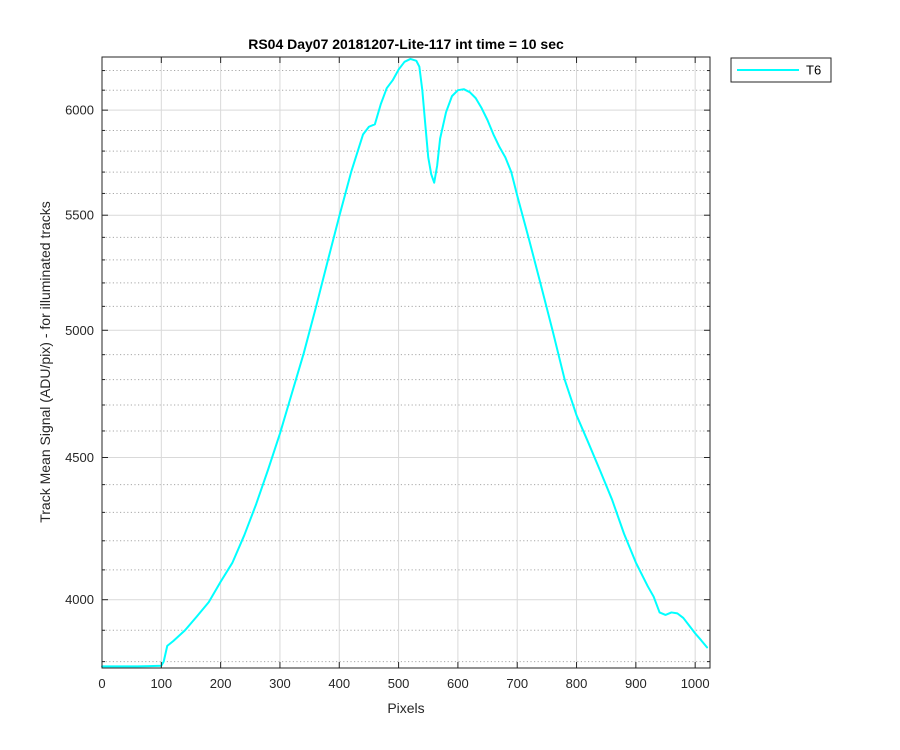 The image size is (900, 750). I want to click on y-tick-label: 5000, so click(79, 330).